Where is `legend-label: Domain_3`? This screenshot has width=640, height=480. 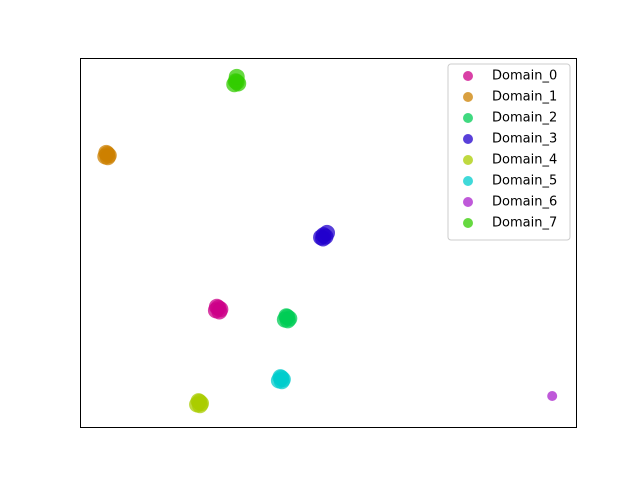 legend-label: Domain_3 is located at coordinates (524, 139).